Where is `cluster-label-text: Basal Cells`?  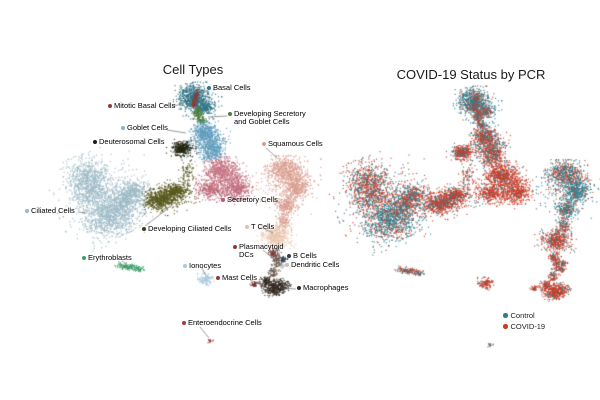
cluster-label-text: Basal Cells is located at coordinates (232, 87).